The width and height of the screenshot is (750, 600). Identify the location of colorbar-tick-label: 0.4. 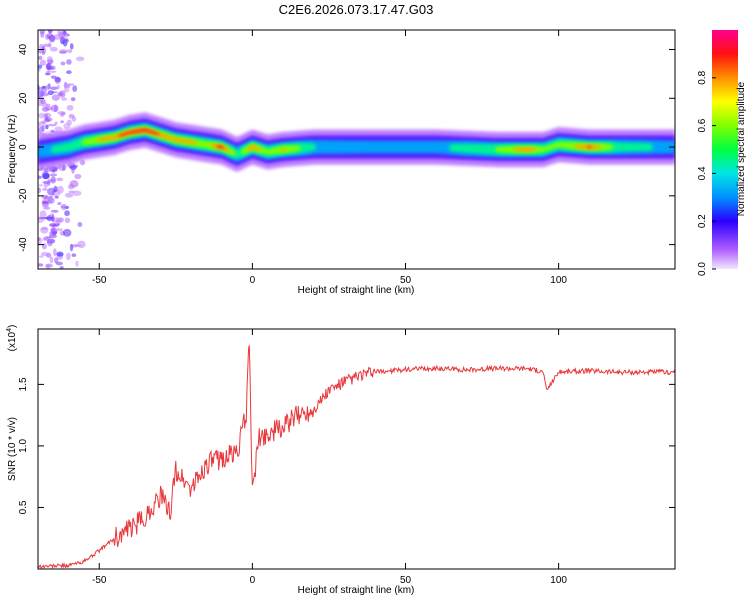
(702, 173).